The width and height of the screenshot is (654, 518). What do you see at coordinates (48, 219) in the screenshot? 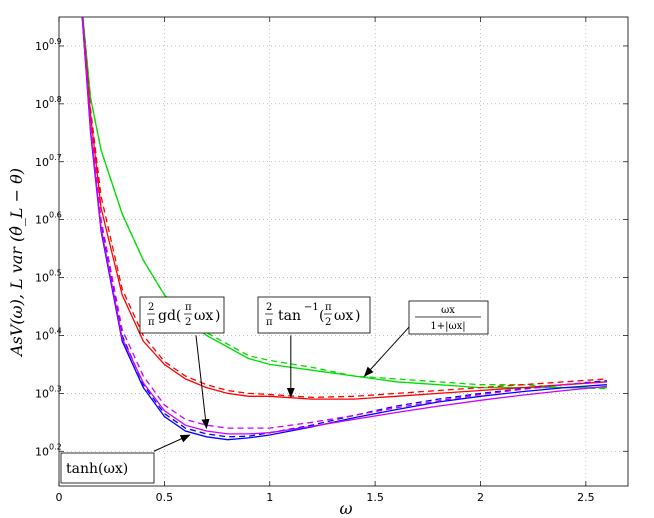
I see `y-tick-label: 100.6` at bounding box center [48, 219].